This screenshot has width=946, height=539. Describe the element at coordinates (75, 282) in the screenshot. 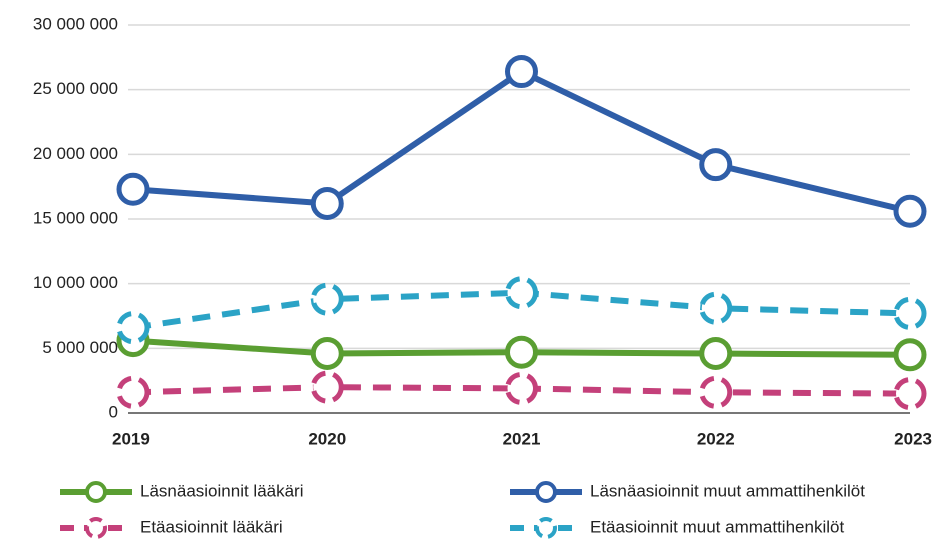

I see `y-tick-label: 10 000 000` at that location.